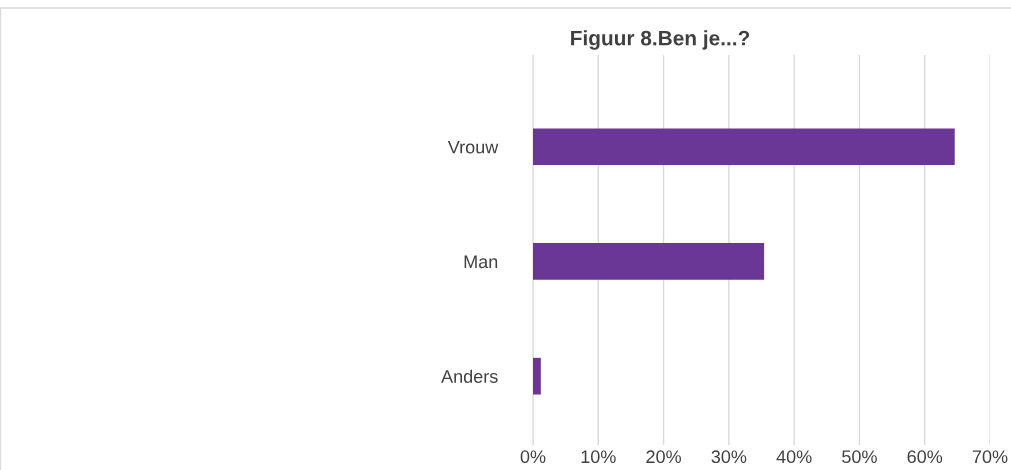  I want to click on x-tick-label: 70%, so click(990, 457).